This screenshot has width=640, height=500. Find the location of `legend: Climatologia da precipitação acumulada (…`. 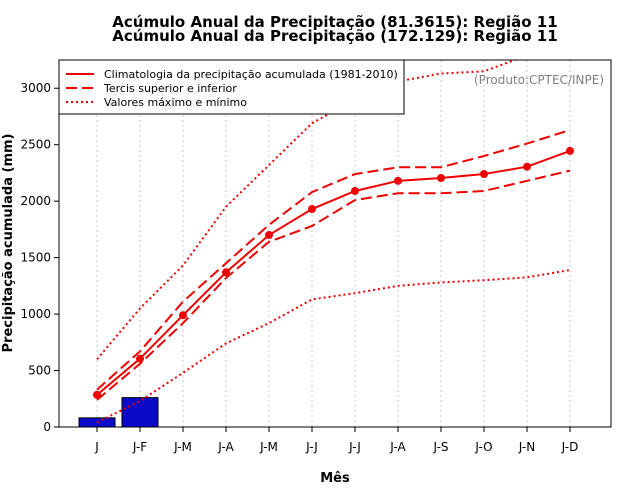

legend: Climatologia da precipitação acumulada (… is located at coordinates (231, 87).